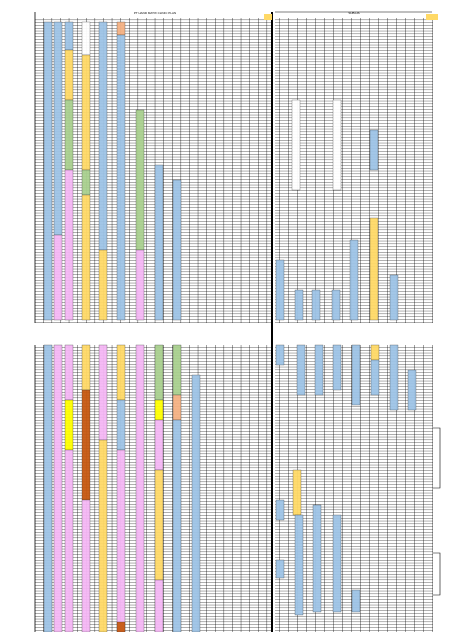  I want to click on right-title: SUB-HS, so click(353, 13).